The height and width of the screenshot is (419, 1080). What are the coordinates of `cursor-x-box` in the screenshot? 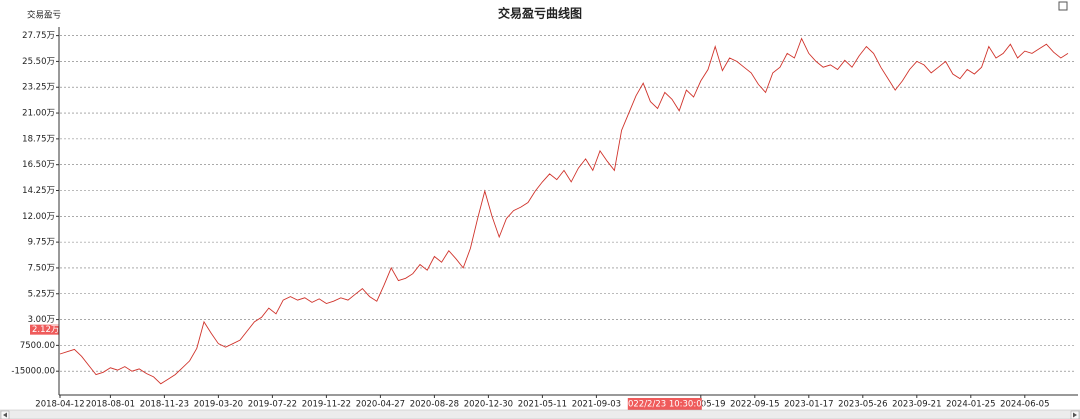 It's located at (664, 404).